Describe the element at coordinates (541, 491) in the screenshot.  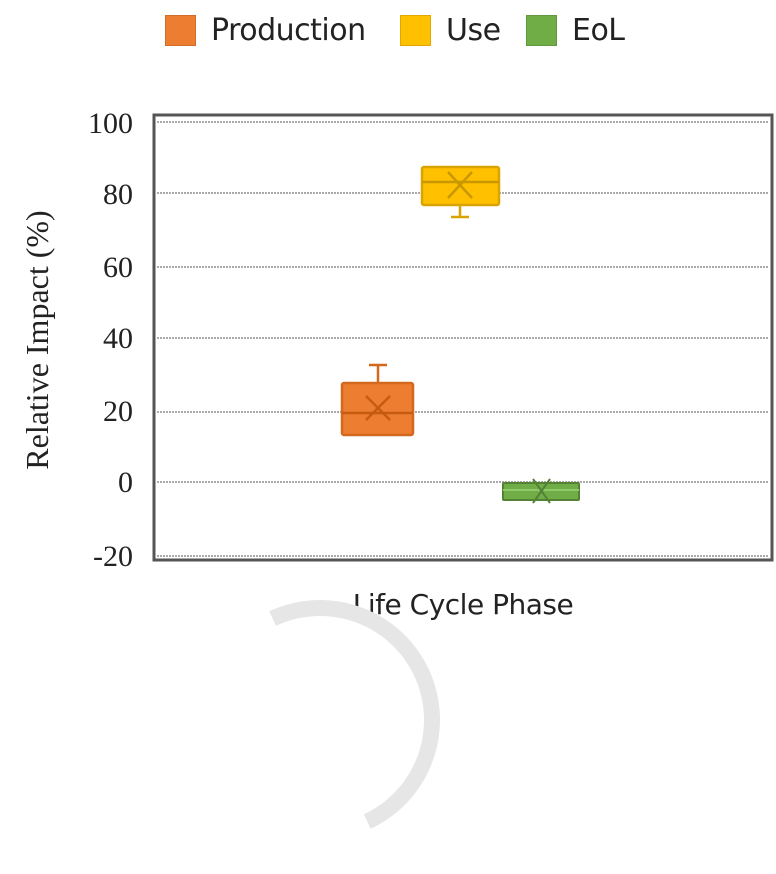
I see `box-eol` at that location.